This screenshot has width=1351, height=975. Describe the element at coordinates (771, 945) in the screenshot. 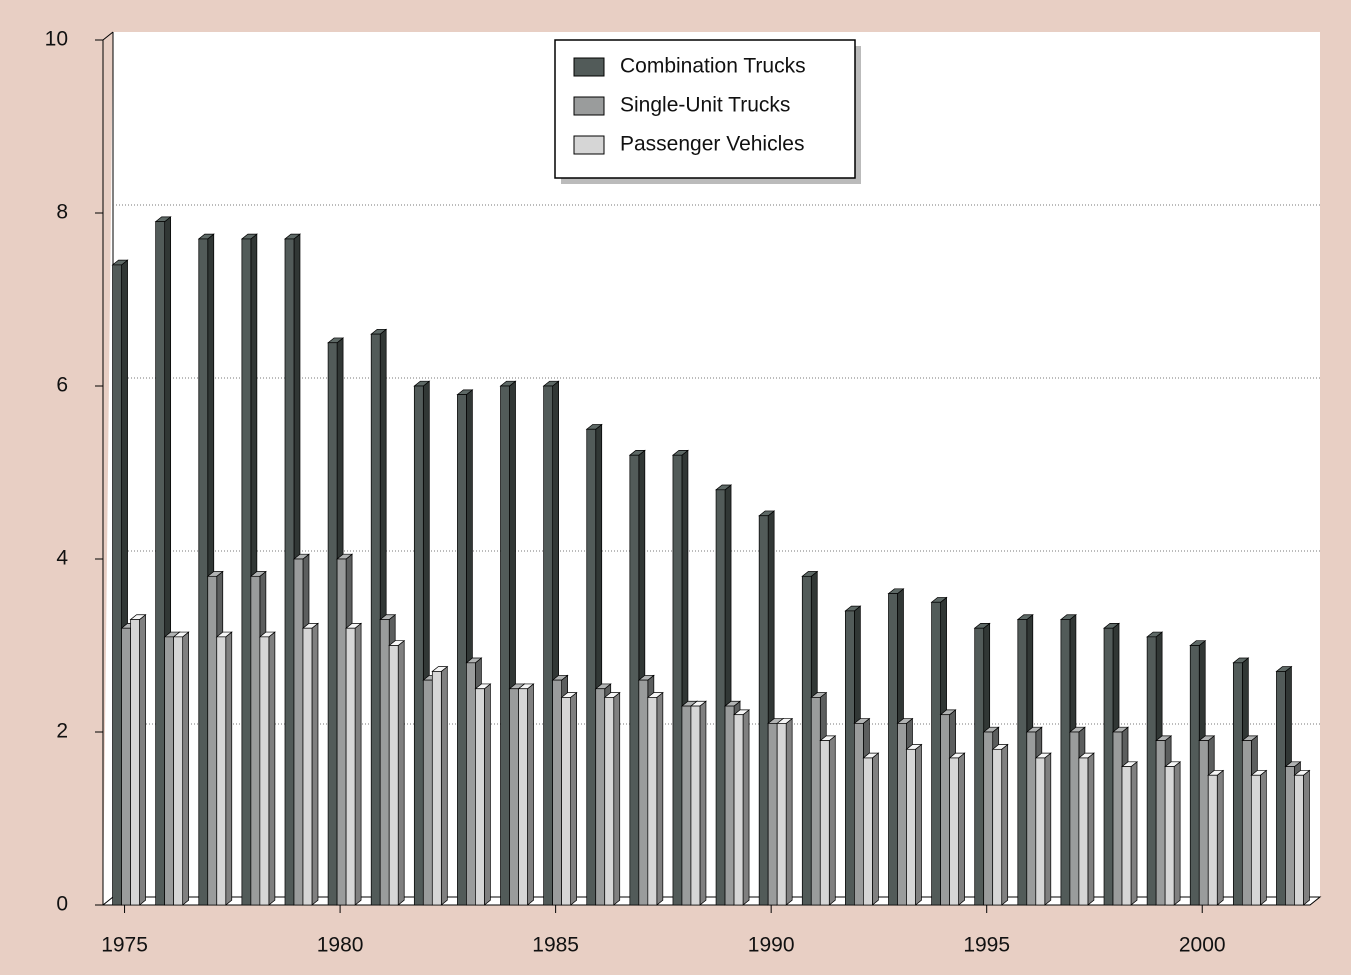

I see `x-tick-label: 1990` at that location.